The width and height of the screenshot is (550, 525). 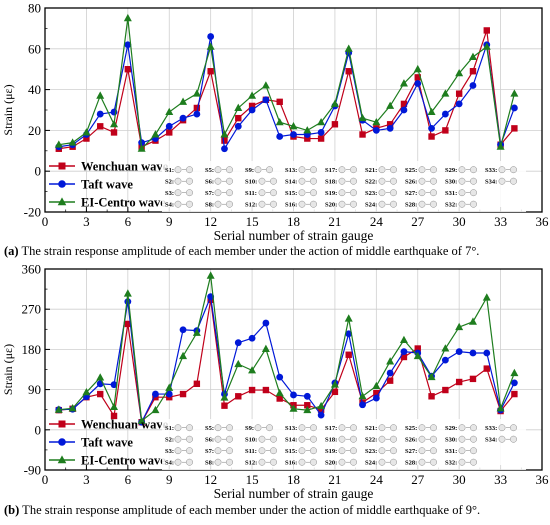 What do you see at coordinates (249, 170) in the screenshot?
I see `gauge-label: S9:` at bounding box center [249, 170].